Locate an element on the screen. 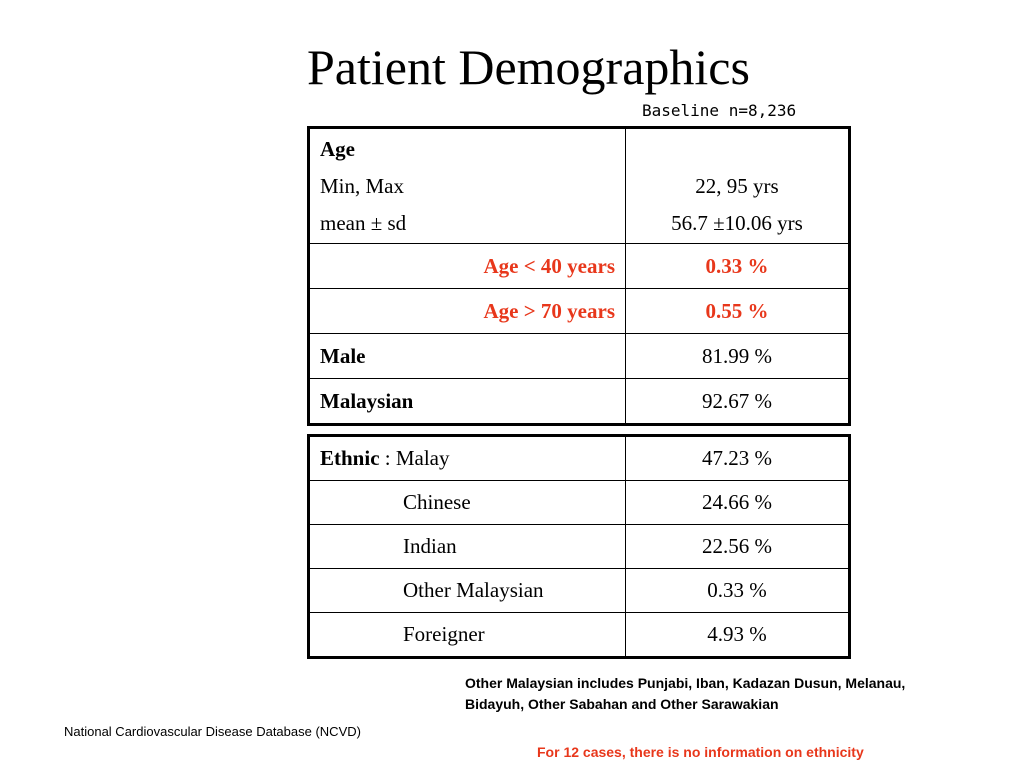  age-over-70-value: 0.55 % is located at coordinates (737, 311).